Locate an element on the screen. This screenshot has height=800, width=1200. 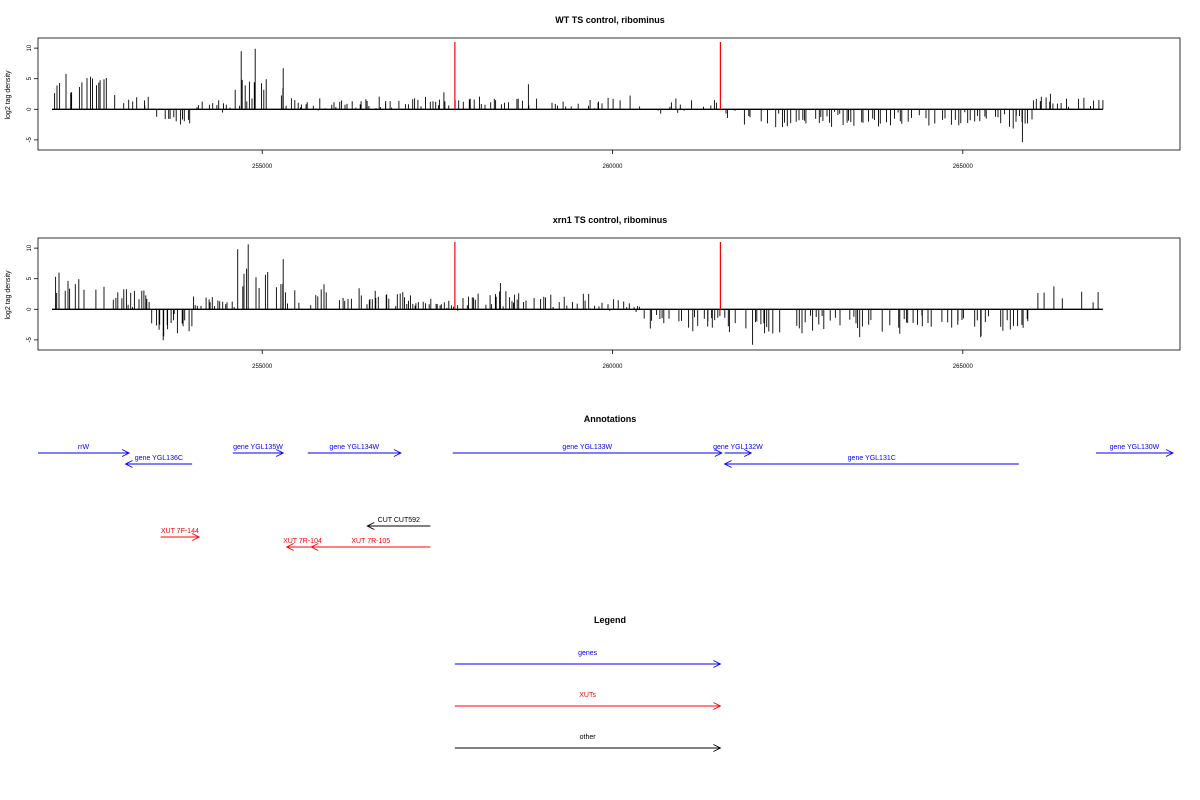
gene-label: gene YGL132W is located at coordinates (738, 447).